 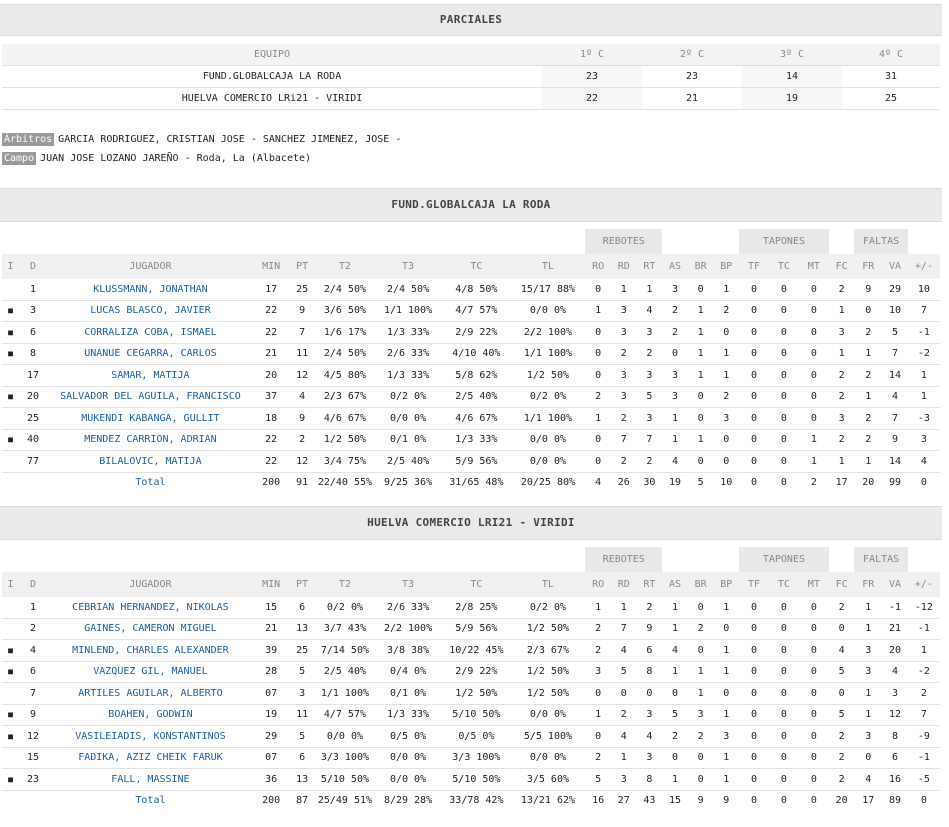 What do you see at coordinates (150, 672) in the screenshot?
I see `player-name: VAZQUEZ GIL, MANUEL` at bounding box center [150, 672].